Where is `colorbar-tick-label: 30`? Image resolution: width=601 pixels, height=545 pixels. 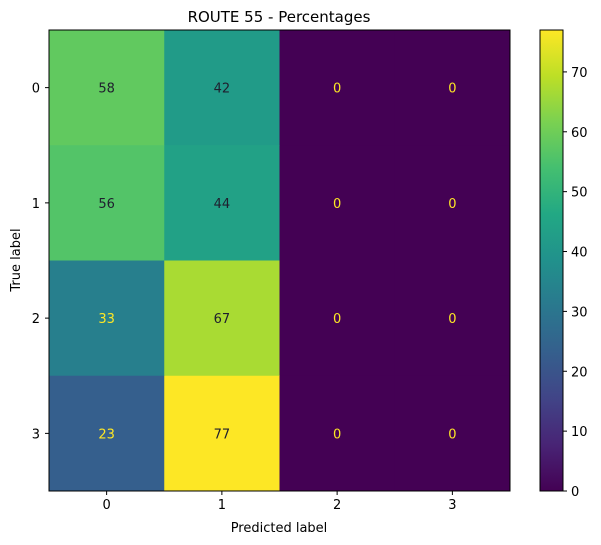 colorbar-tick-label: 30 is located at coordinates (579, 312).